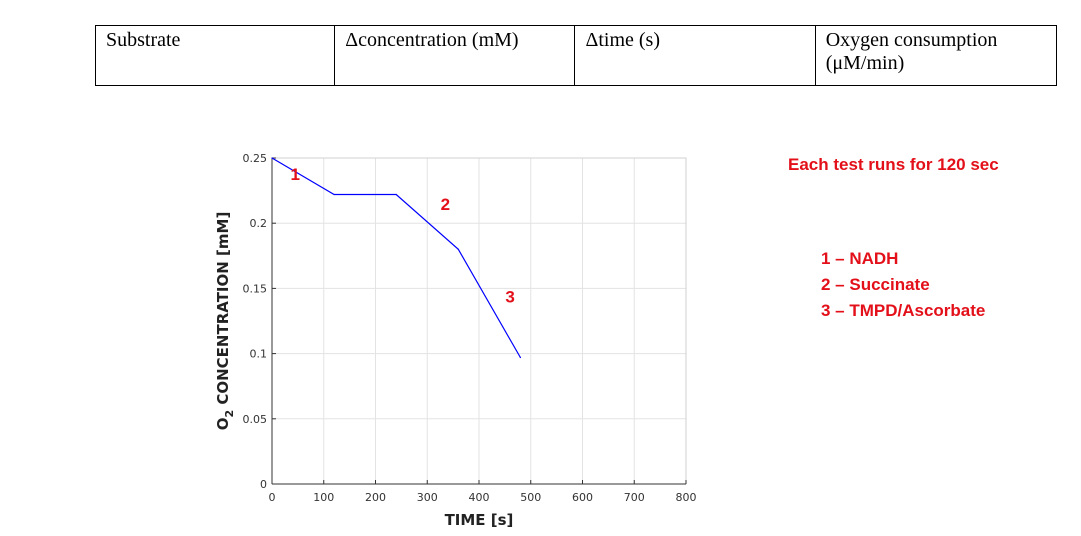 The height and width of the screenshot is (536, 1081). What do you see at coordinates (860, 258) in the screenshot?
I see `legend-item-nadh: 1 – NADH` at bounding box center [860, 258].